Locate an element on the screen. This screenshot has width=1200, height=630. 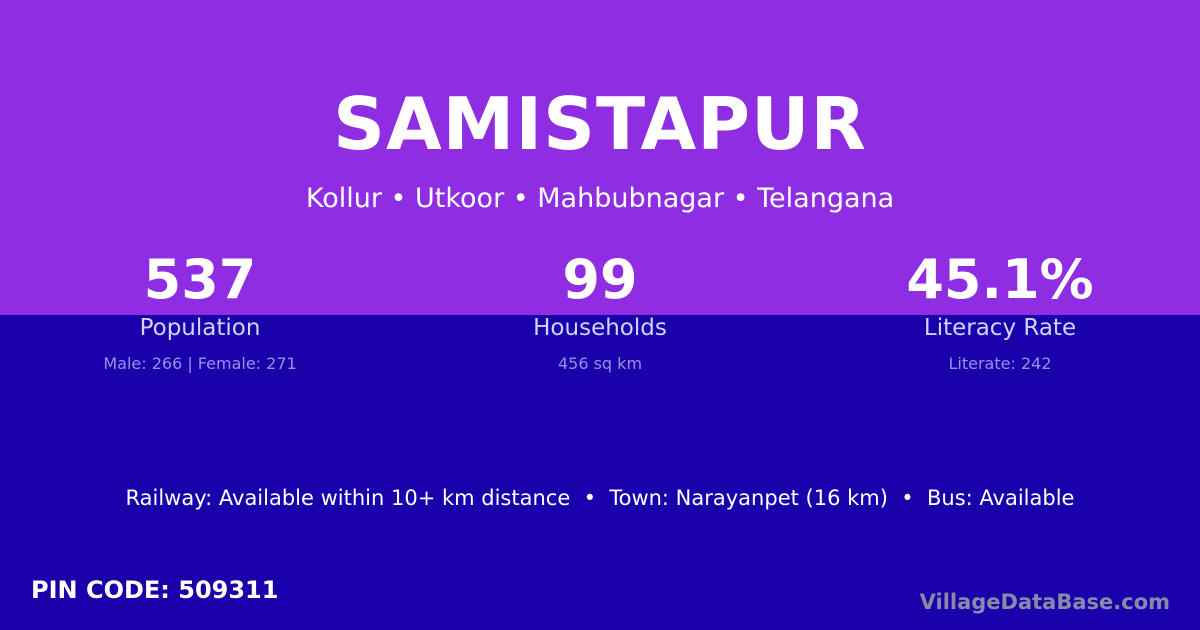
brand-watermark: VillageDataBase.com is located at coordinates (1044, 602).